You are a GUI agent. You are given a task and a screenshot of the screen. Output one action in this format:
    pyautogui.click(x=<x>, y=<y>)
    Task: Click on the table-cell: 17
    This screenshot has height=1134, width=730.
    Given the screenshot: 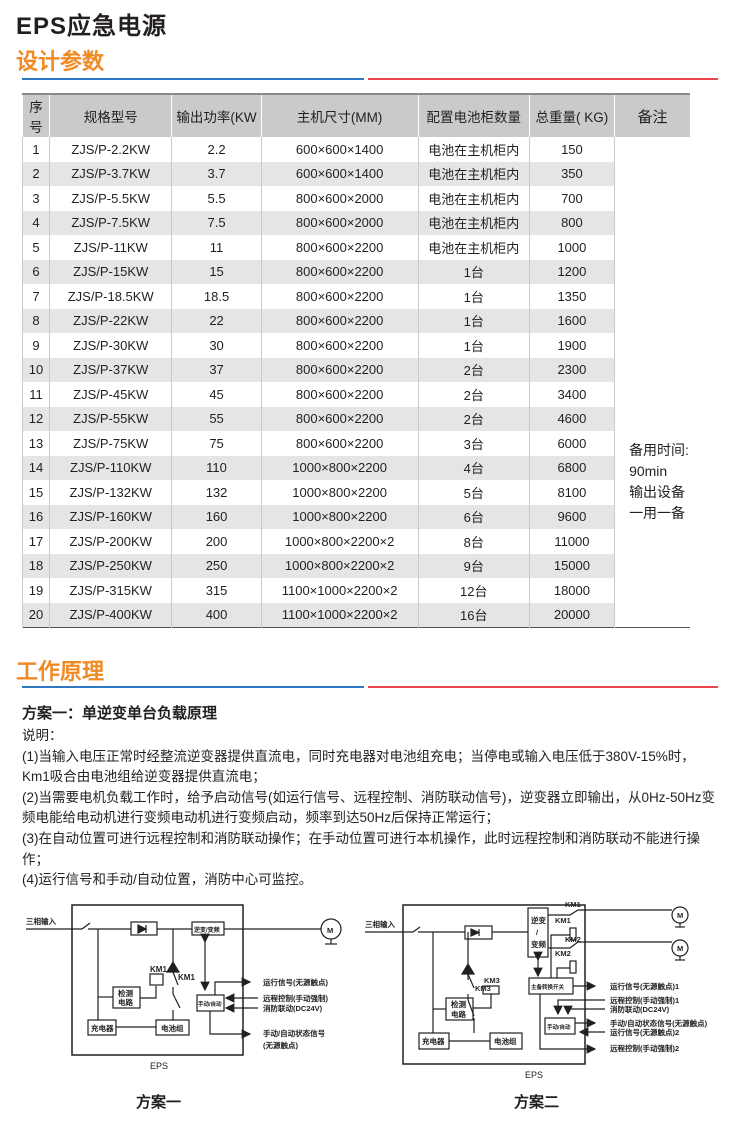 What is the action you would take?
    pyautogui.click(x=36, y=541)
    